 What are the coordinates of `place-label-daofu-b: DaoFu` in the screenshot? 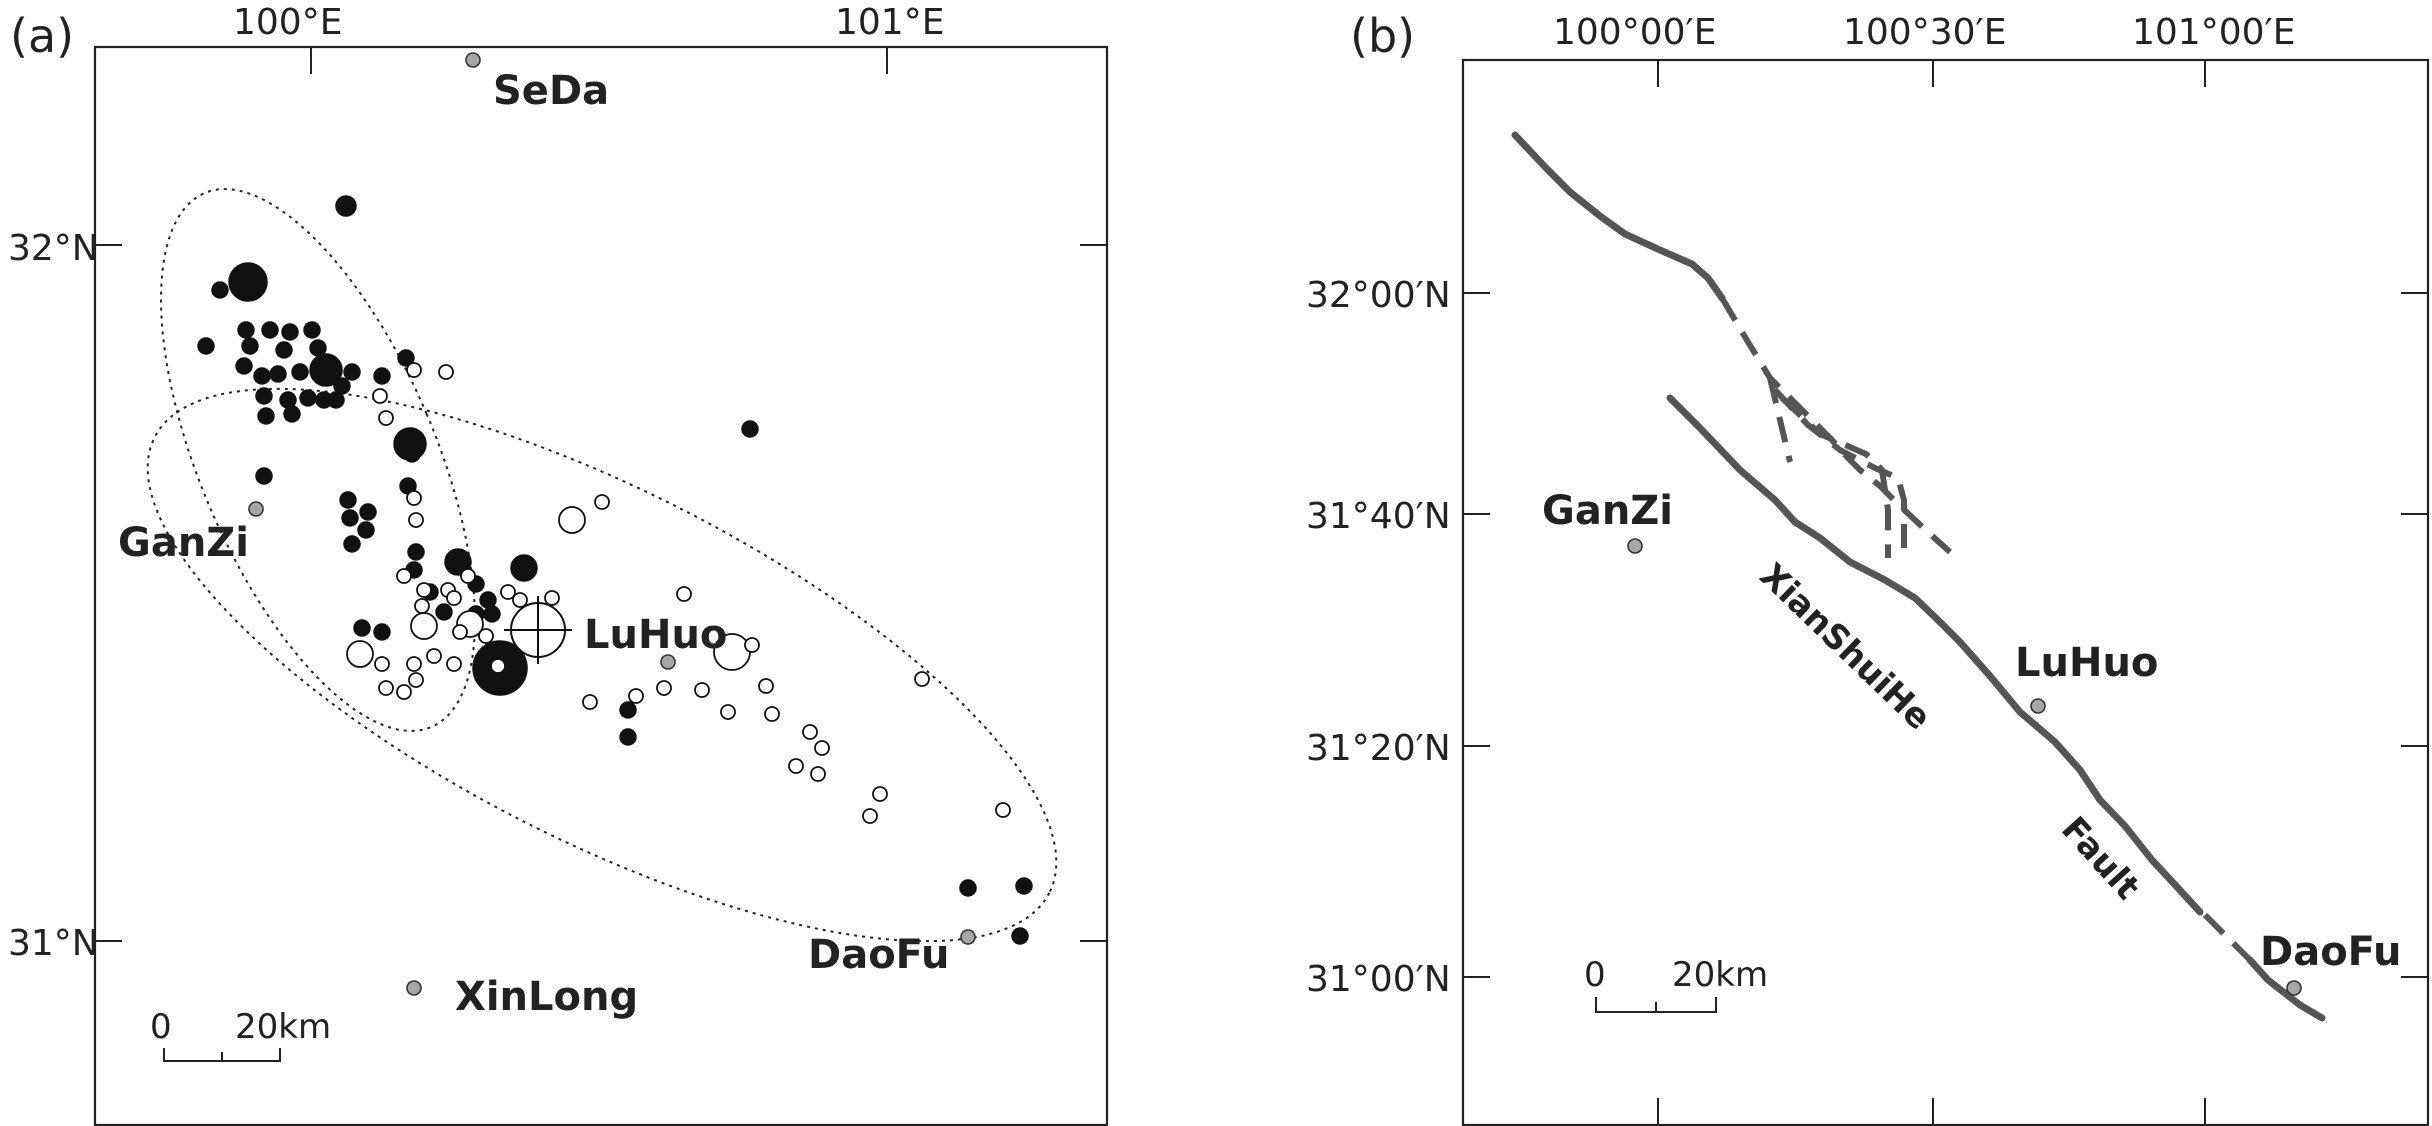 It's located at (2330, 952).